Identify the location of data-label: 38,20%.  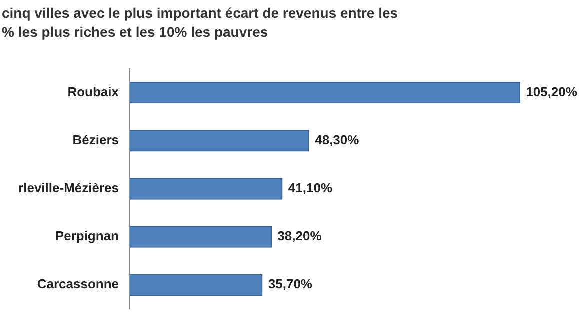
(300, 236).